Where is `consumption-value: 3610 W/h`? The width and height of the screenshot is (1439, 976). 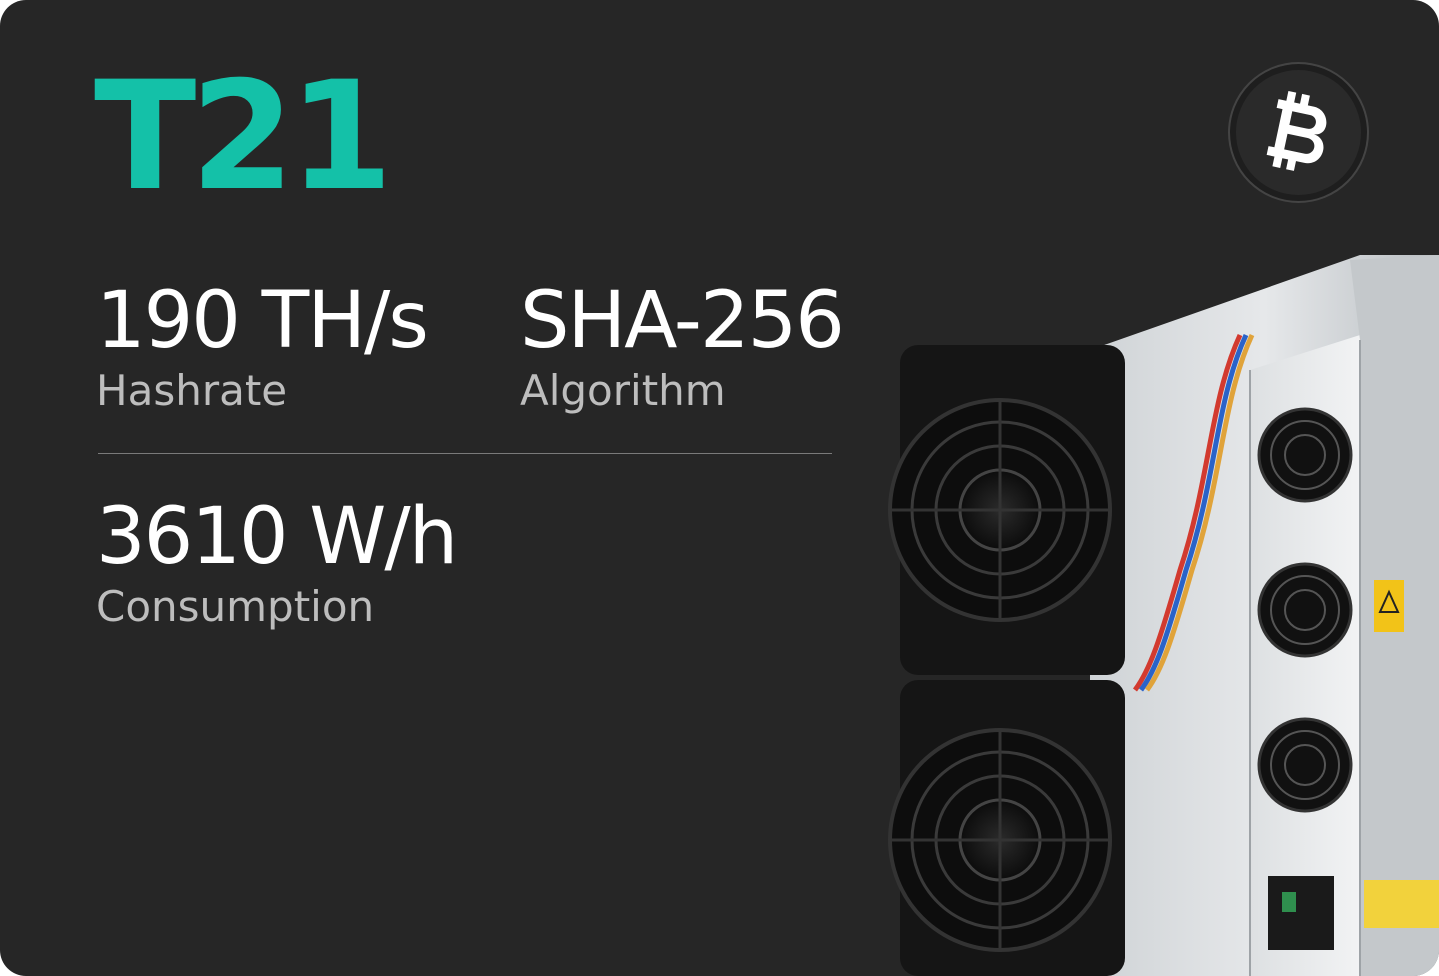
consumption-value: 3610 W/h is located at coordinates (277, 537).